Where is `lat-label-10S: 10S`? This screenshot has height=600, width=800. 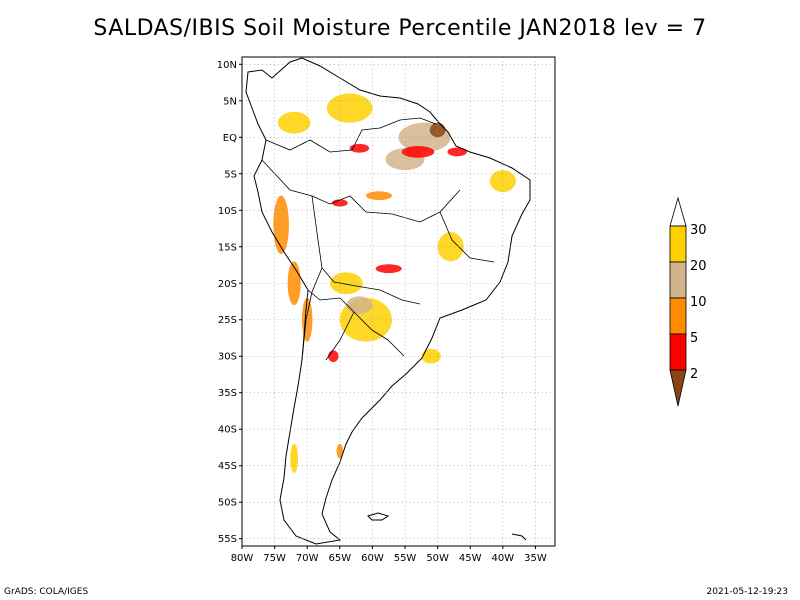
lat-label-10S: 10S is located at coordinates (227, 211).